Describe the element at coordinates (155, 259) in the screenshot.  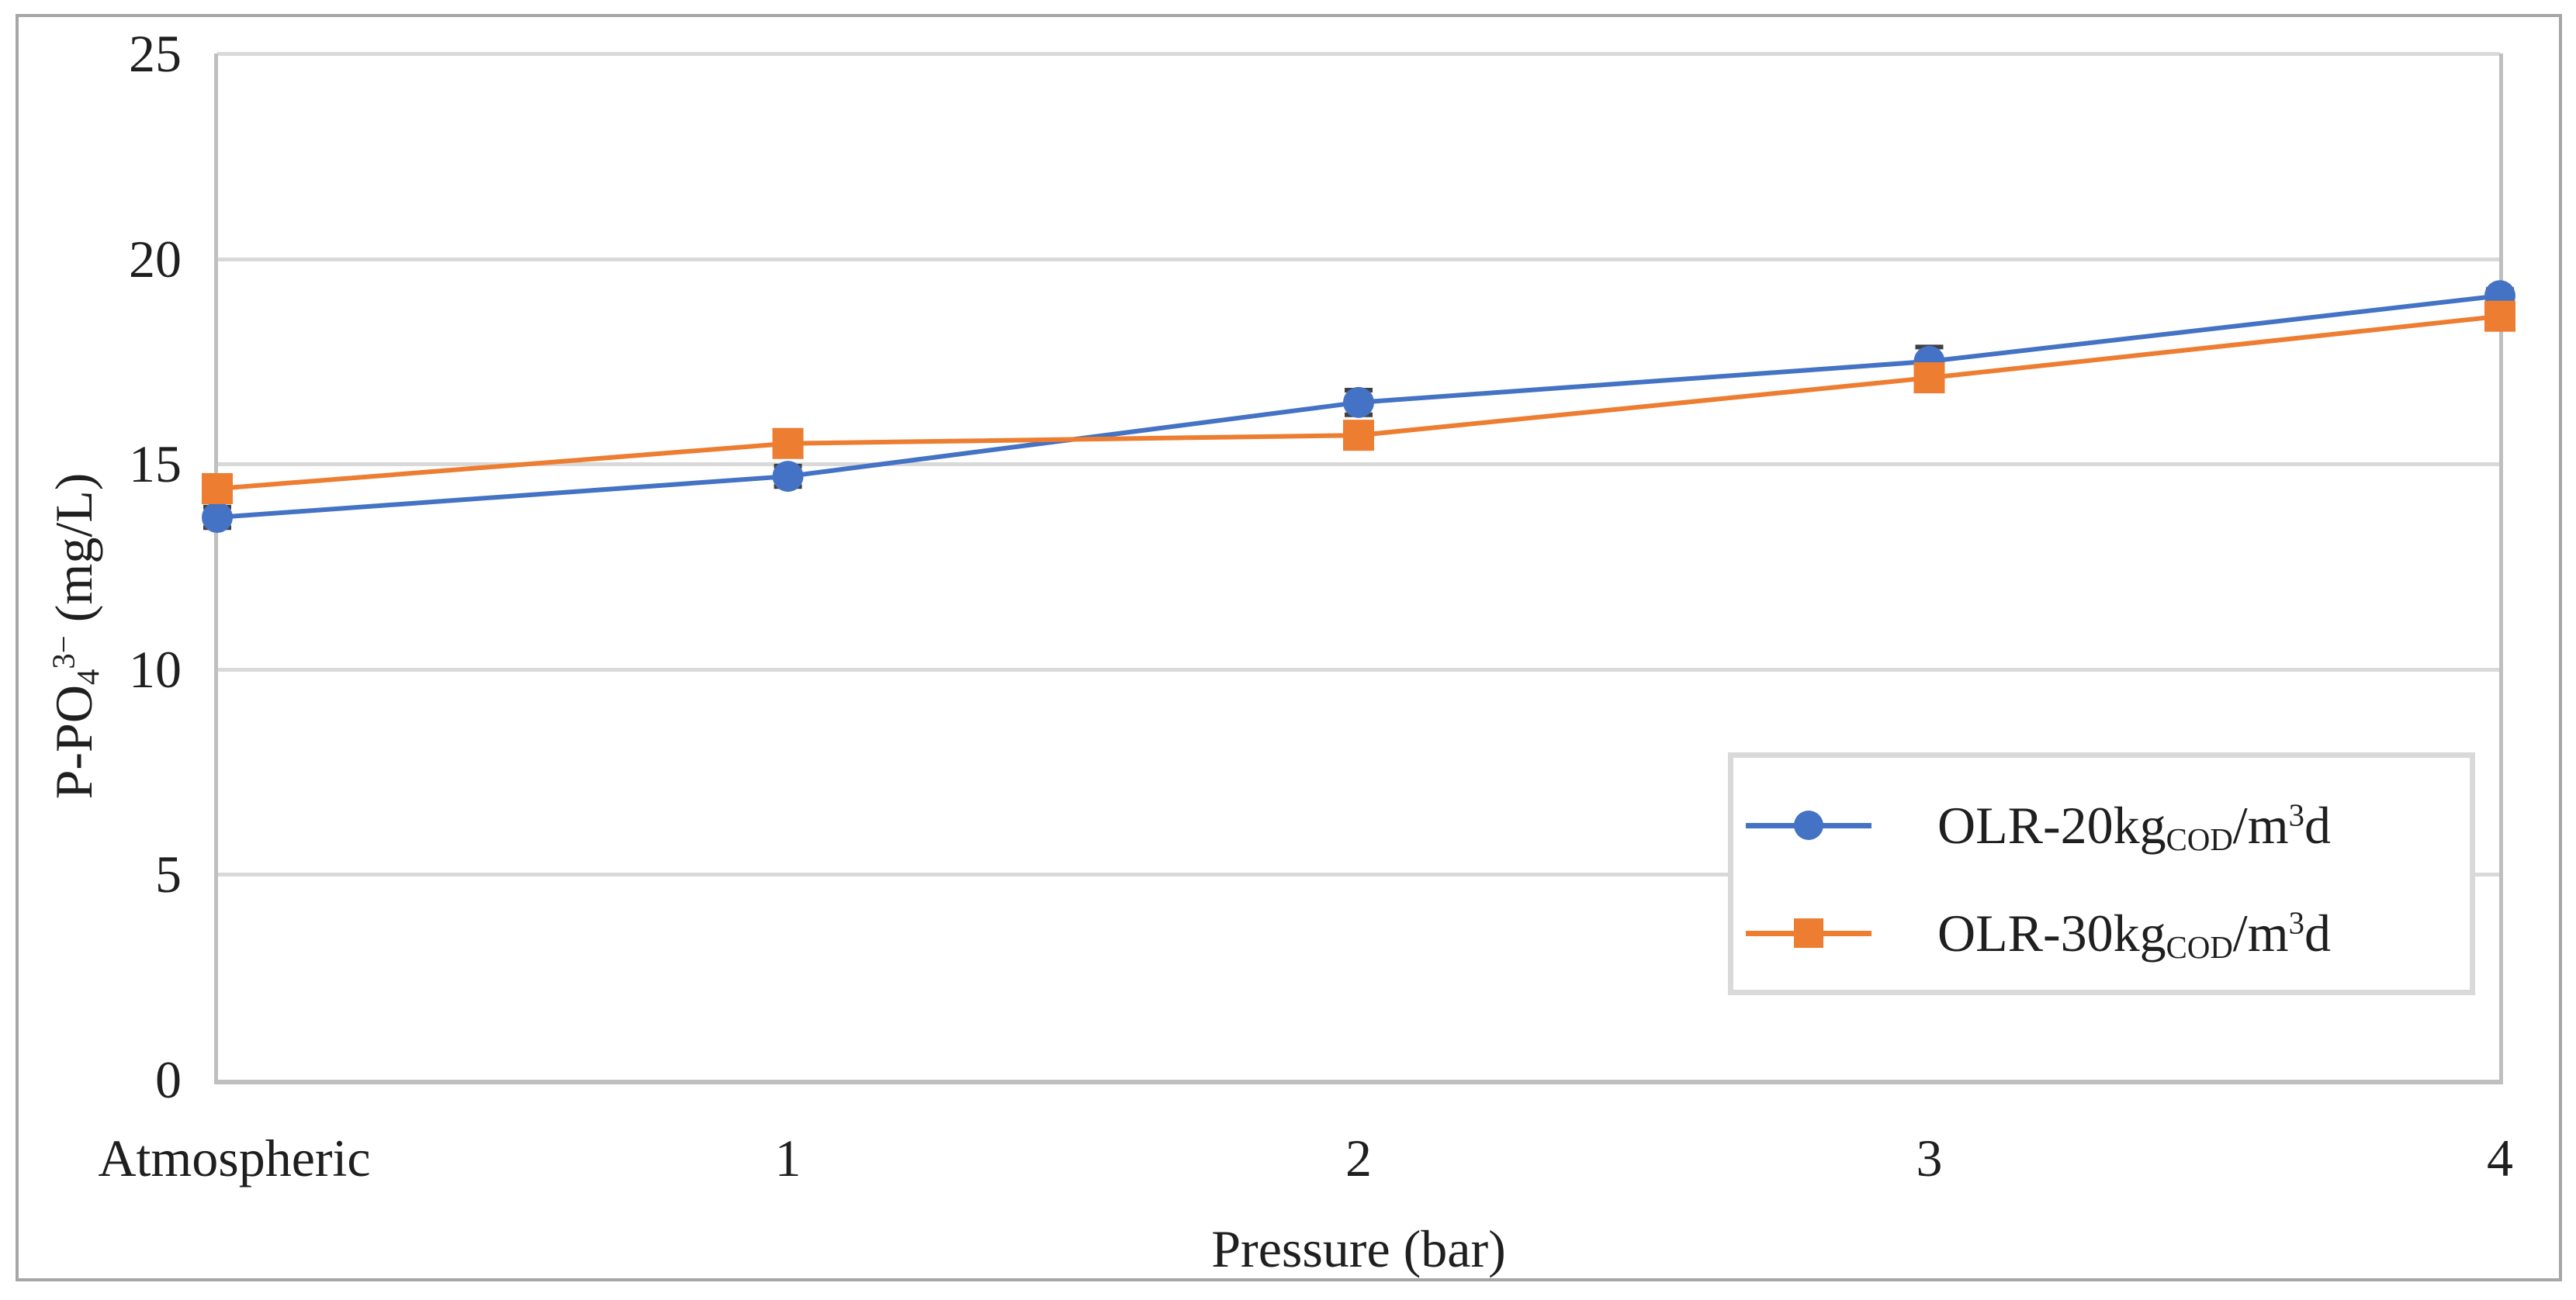
I see `y-tick-label-20: 20` at that location.